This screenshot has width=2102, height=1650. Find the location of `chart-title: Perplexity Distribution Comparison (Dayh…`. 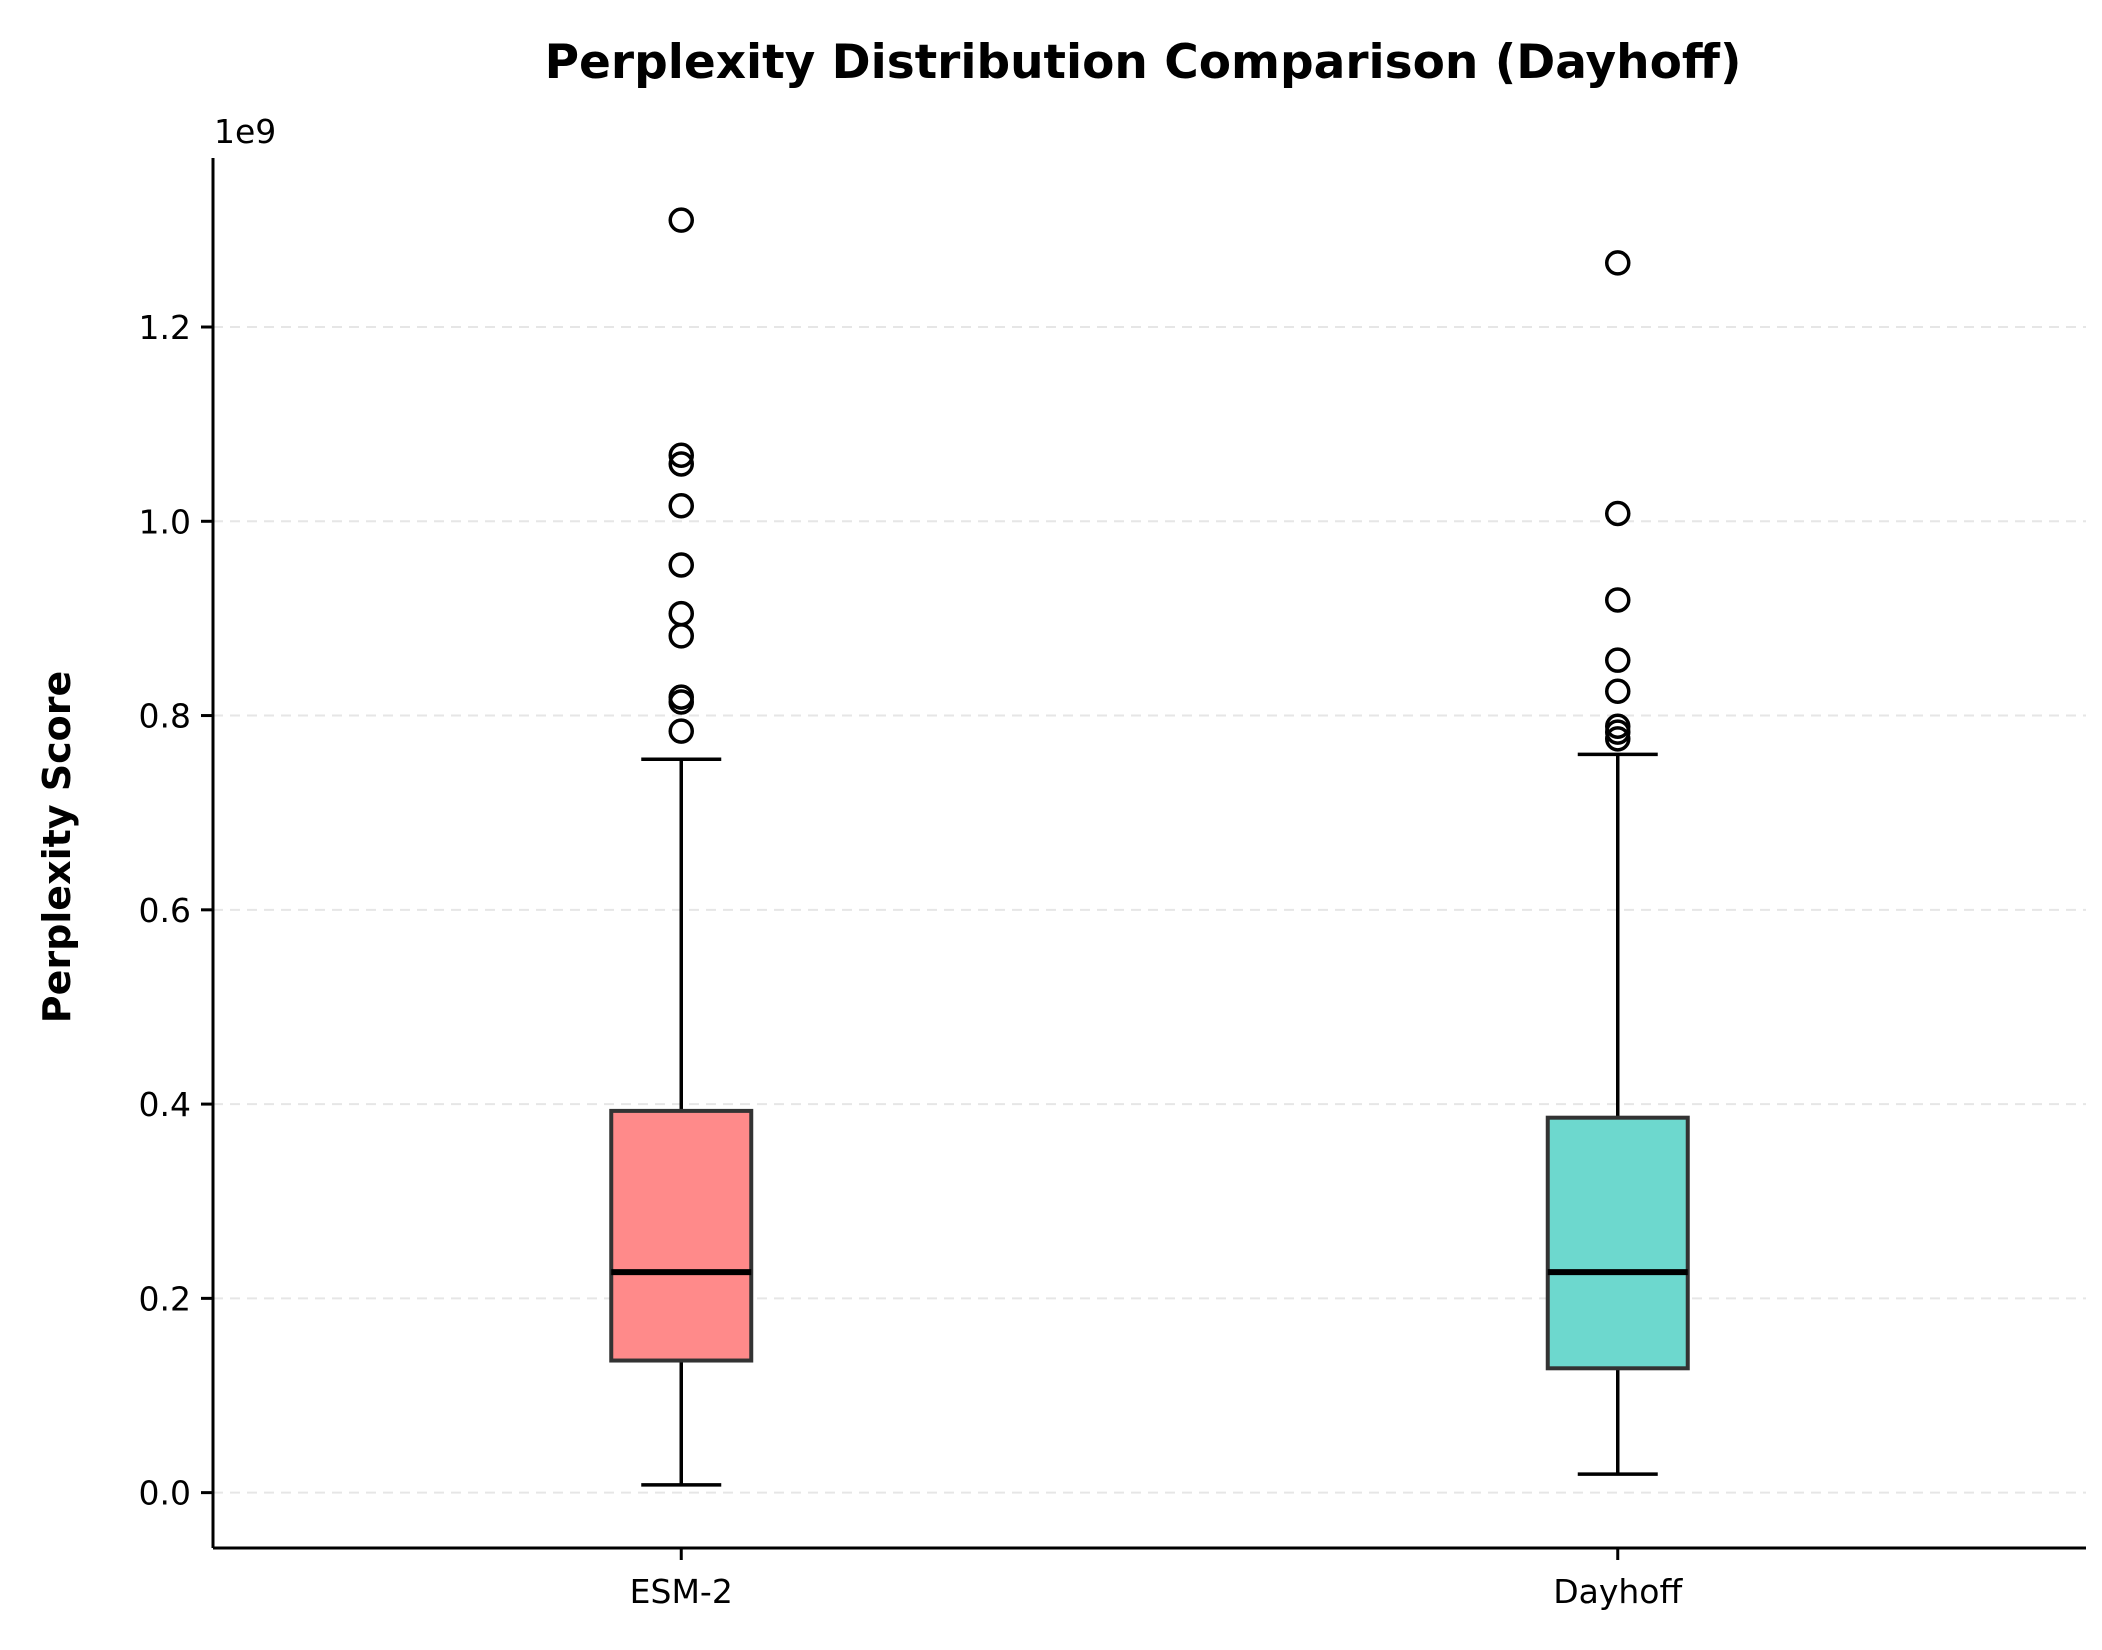

chart-title: Perplexity Distribution Comparison (Dayh… is located at coordinates (1143, 62).